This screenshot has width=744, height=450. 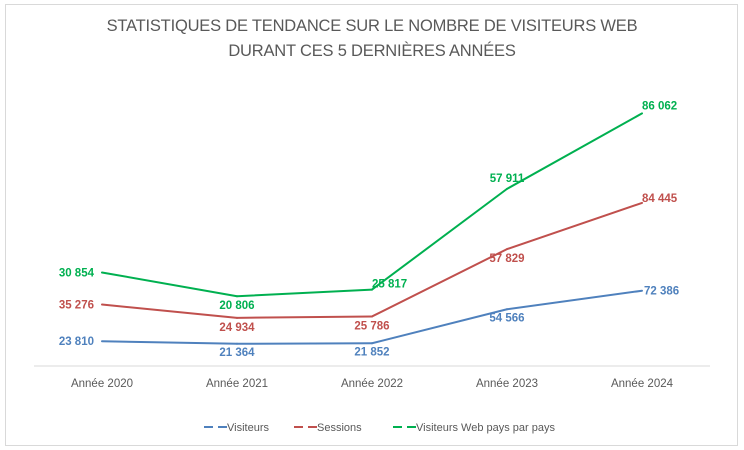 What do you see at coordinates (660, 199) in the screenshot?
I see `data-label: 84 445` at bounding box center [660, 199].